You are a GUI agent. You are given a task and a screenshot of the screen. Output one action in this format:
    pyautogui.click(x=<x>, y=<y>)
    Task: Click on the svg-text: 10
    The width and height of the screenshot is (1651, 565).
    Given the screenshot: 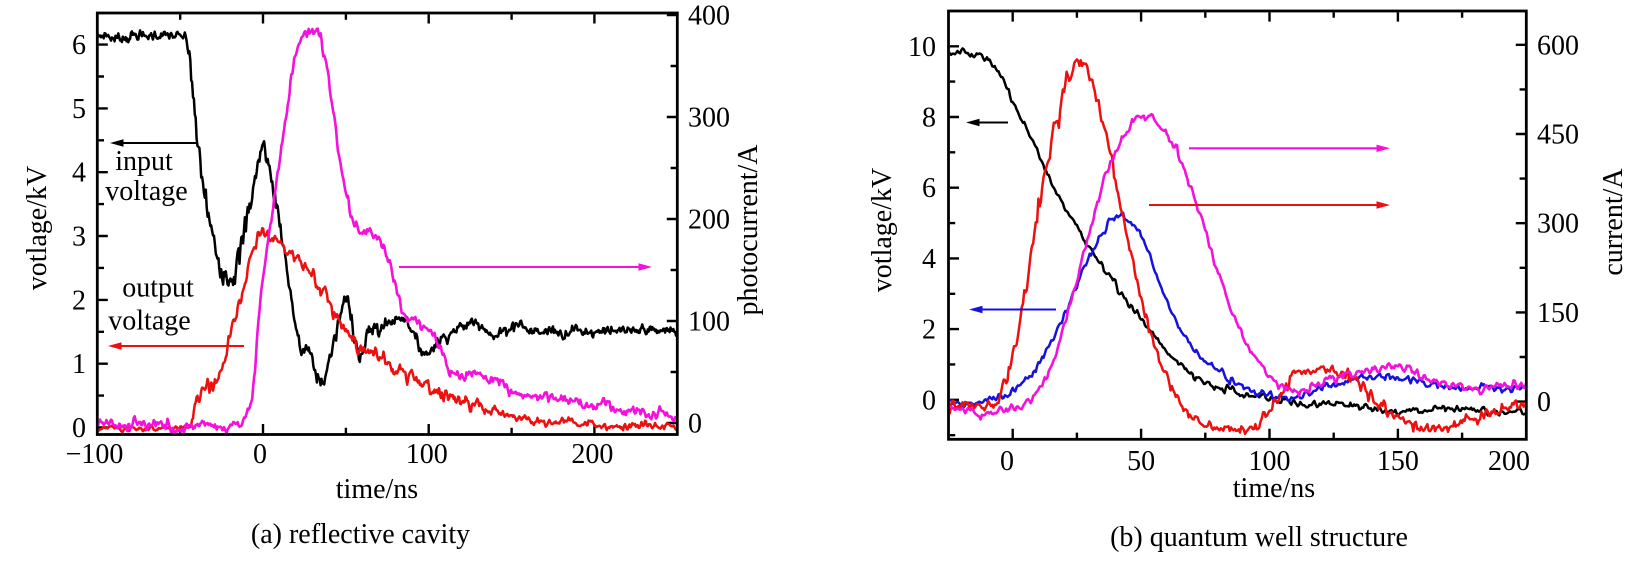 What is the action you would take?
    pyautogui.click(x=922, y=47)
    